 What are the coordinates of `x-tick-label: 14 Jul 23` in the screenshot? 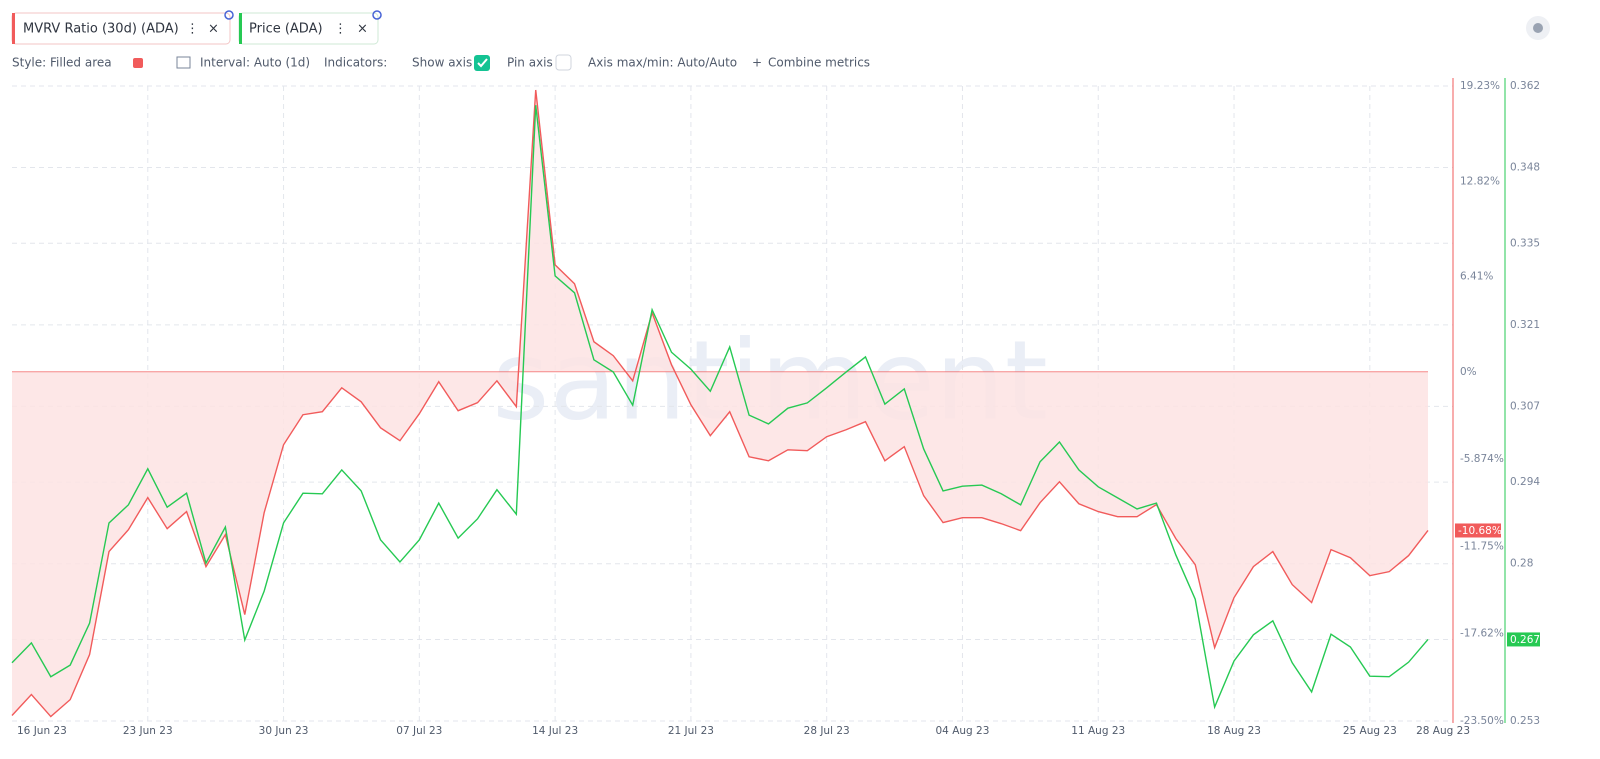 It's located at (555, 731).